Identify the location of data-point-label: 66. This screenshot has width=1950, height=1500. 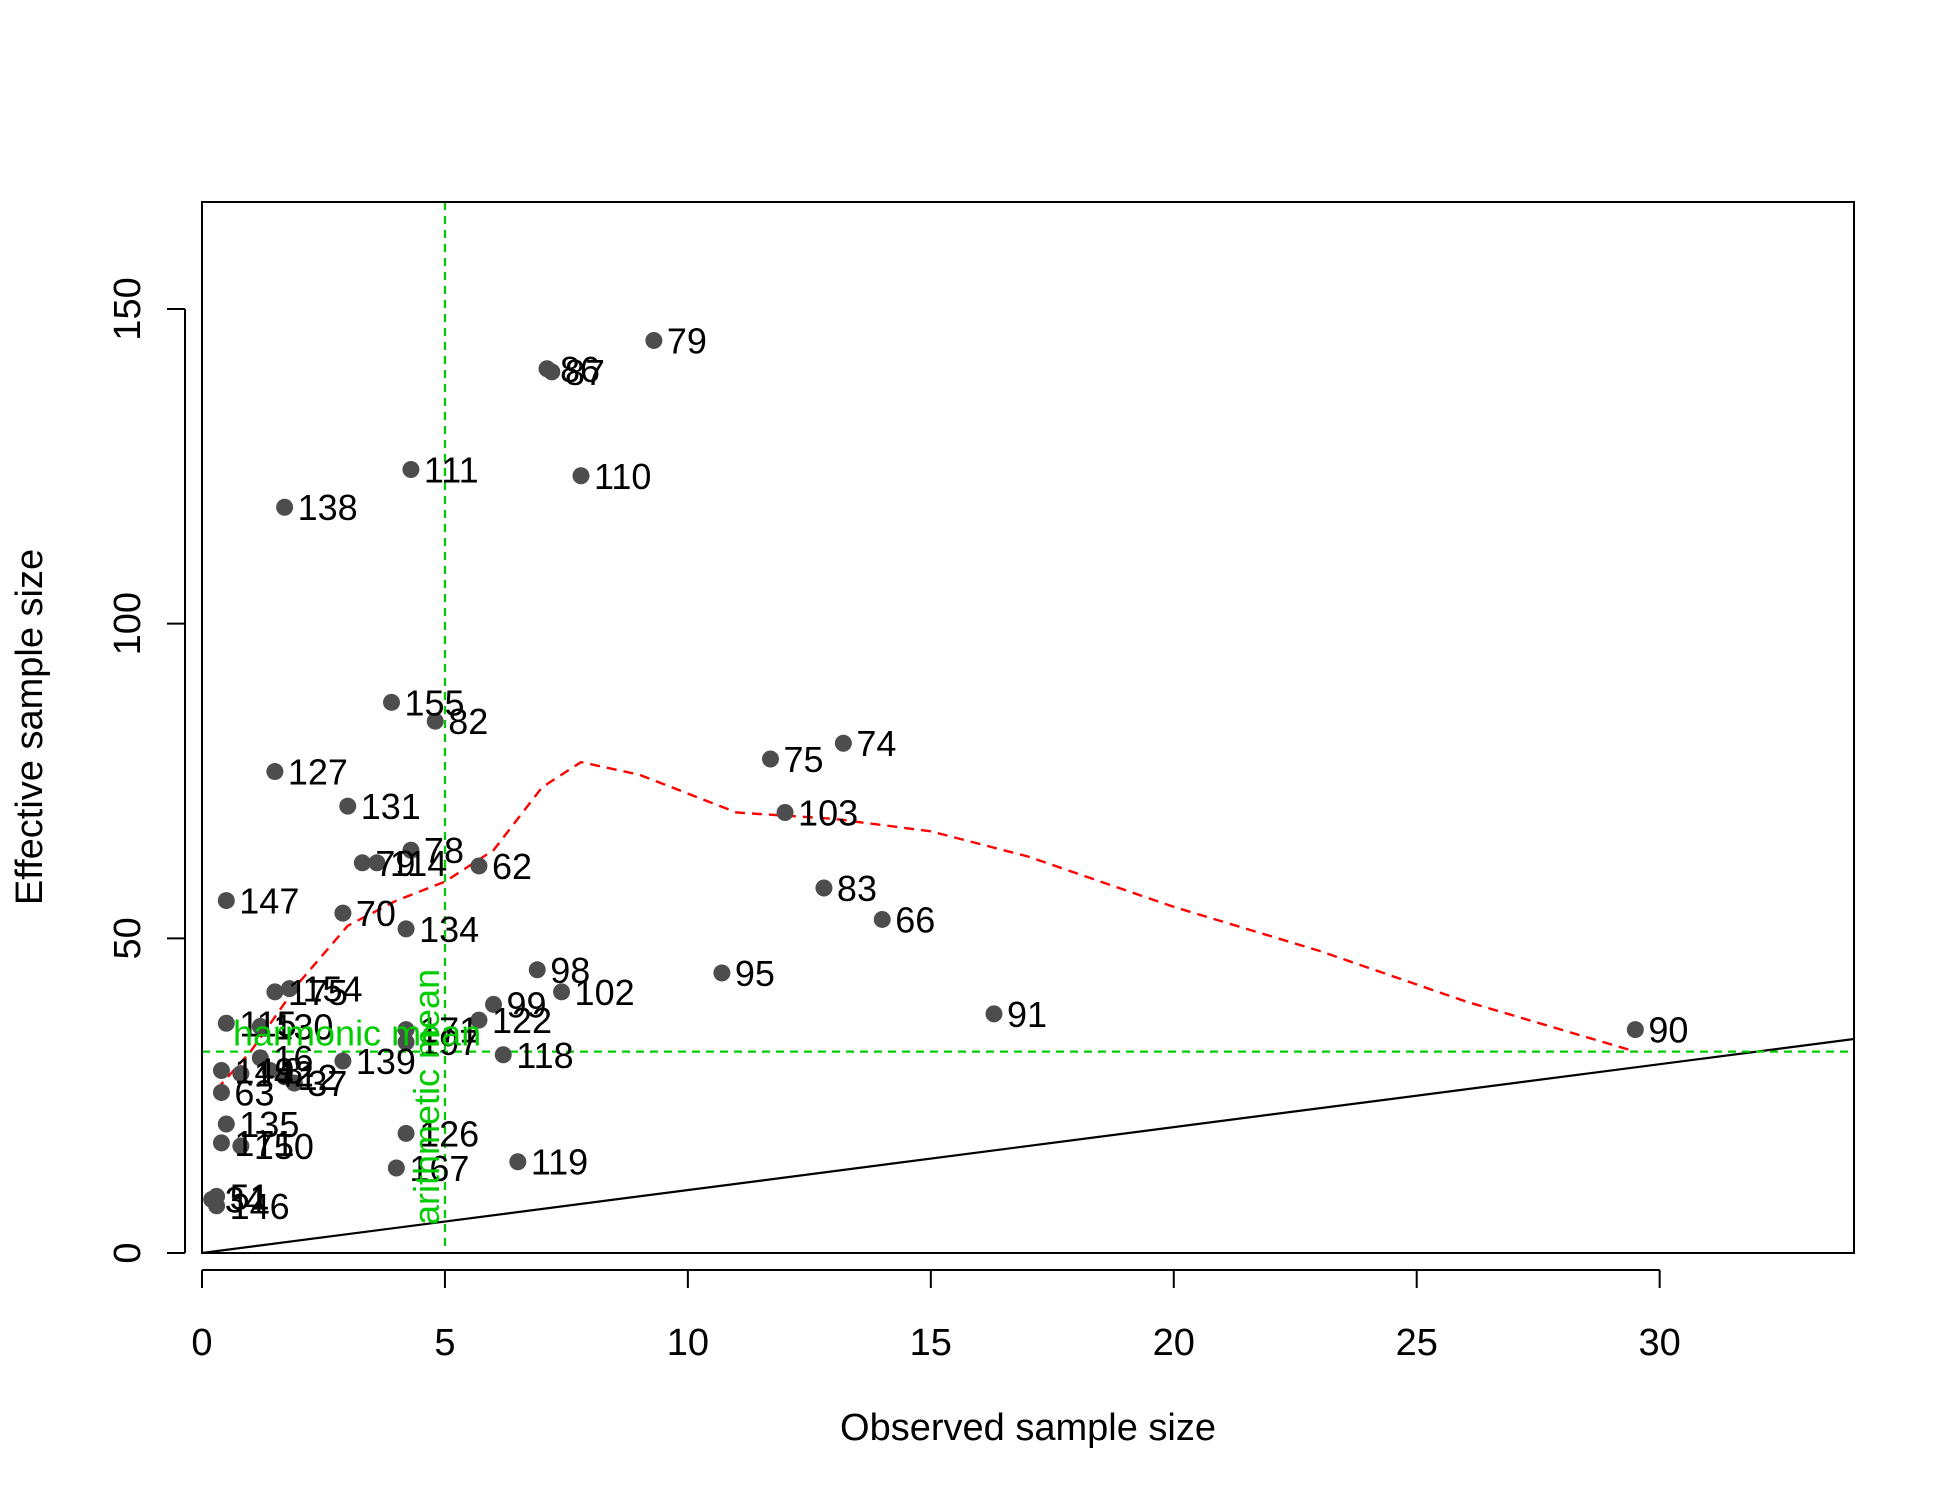
(915, 919).